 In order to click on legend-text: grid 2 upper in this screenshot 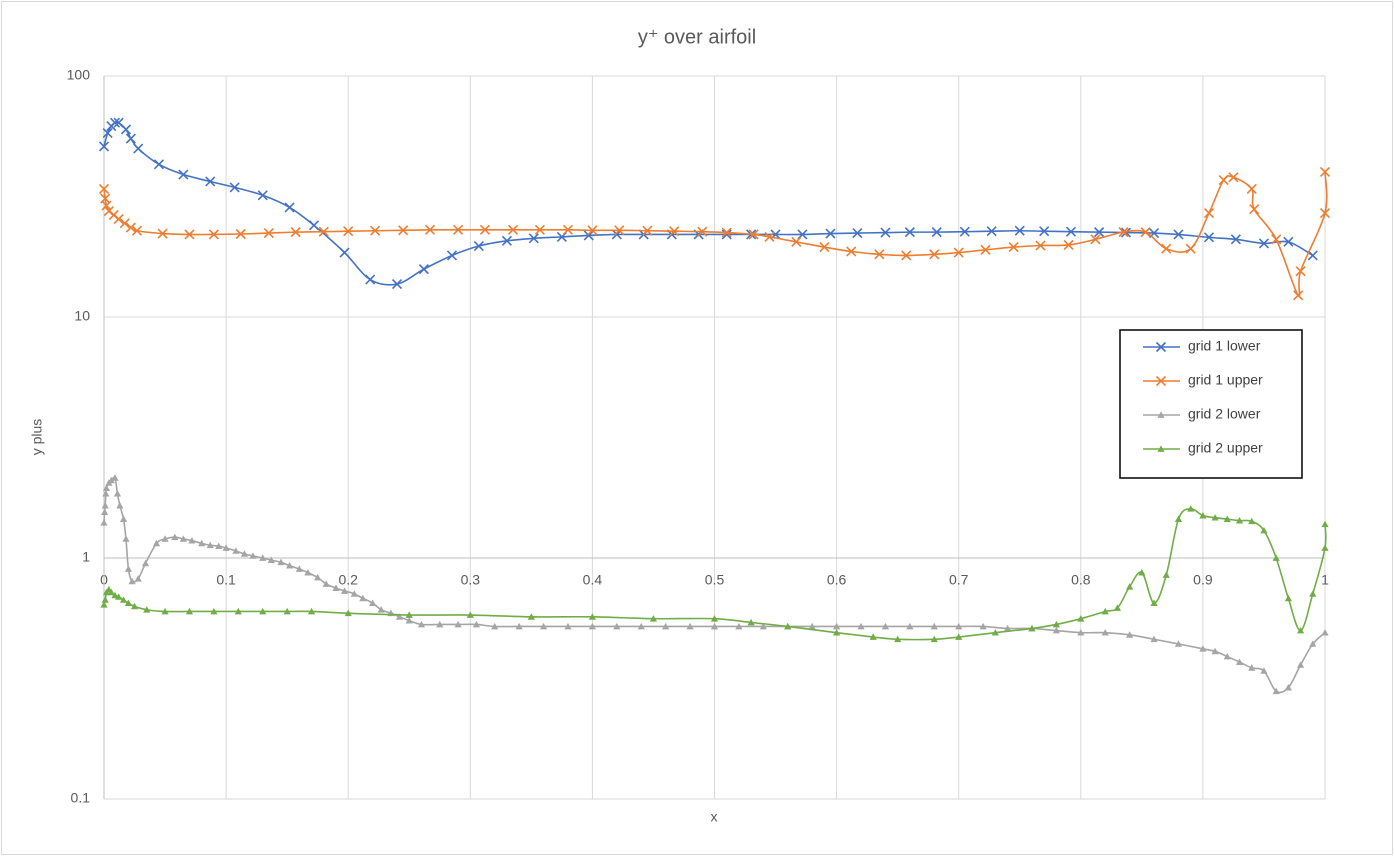, I will do `click(1225, 448)`.